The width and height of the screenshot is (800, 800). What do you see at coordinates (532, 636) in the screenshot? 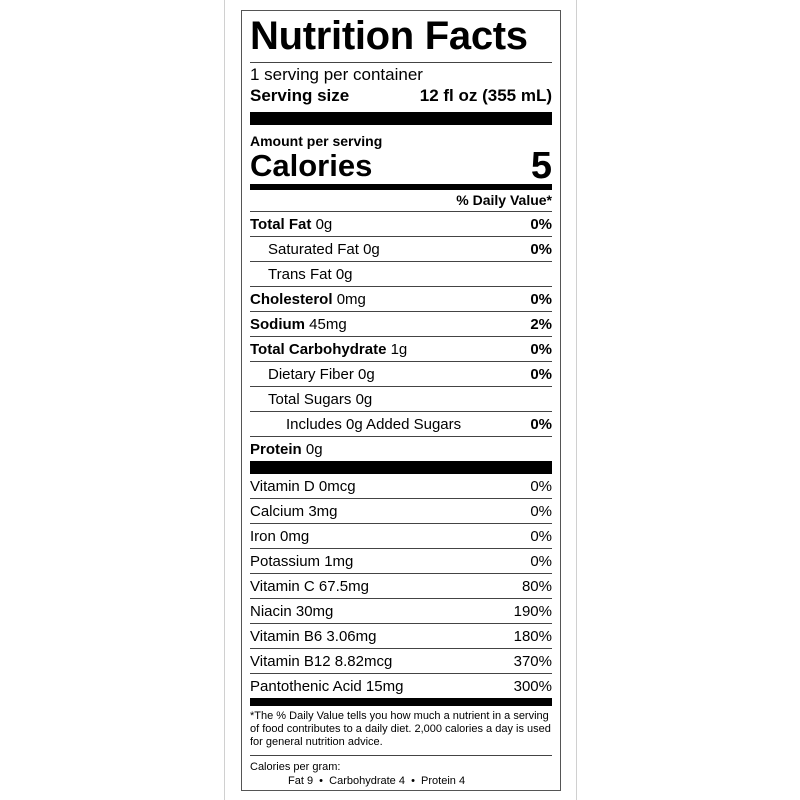
I see `vitamin-daily-value: 180%` at bounding box center [532, 636].